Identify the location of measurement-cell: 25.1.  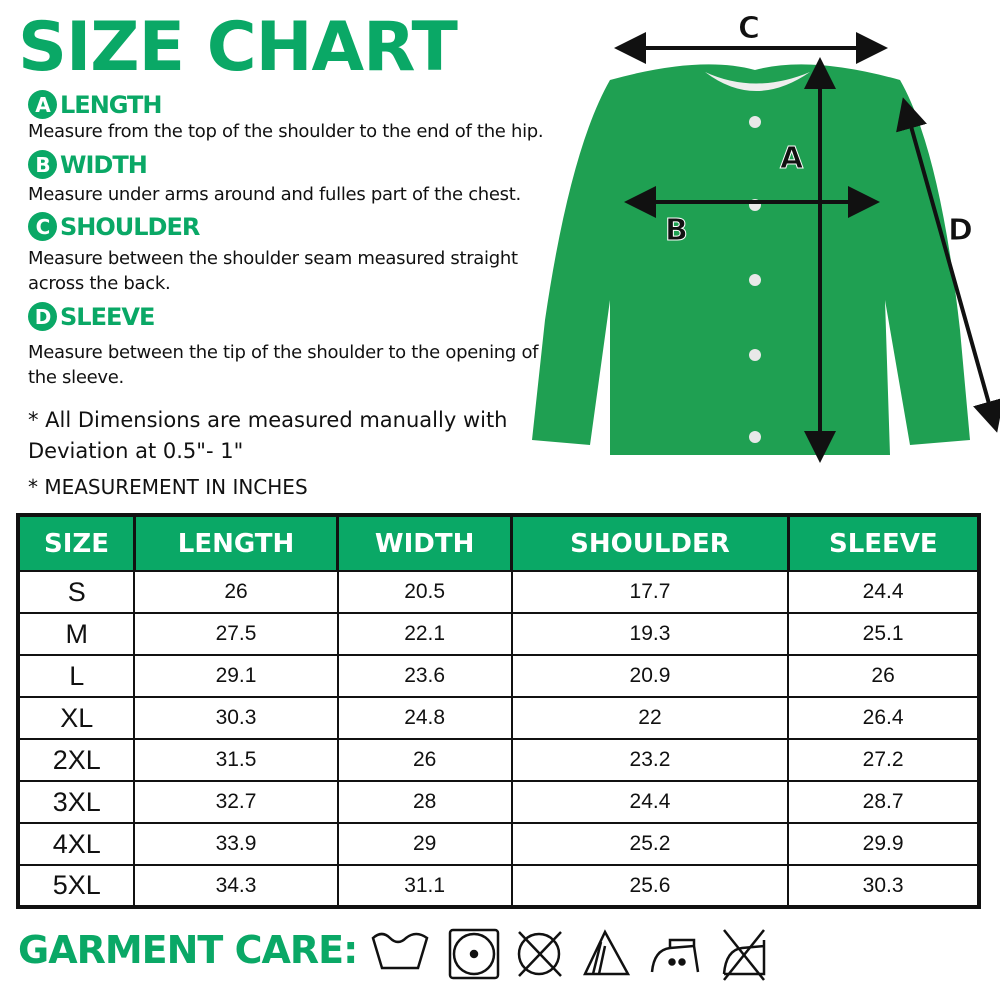
(883, 634).